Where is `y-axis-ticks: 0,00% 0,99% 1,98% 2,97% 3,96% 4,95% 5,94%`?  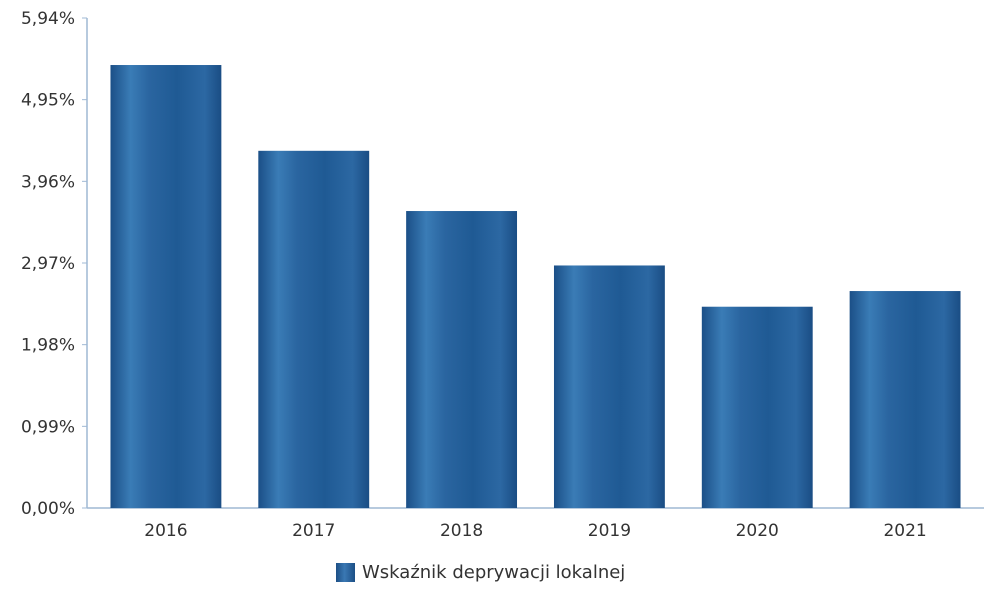 y-axis-ticks: 0,00% 0,99% 1,98% 2,97% 3,96% 4,95% 5,94% is located at coordinates (54, 264).